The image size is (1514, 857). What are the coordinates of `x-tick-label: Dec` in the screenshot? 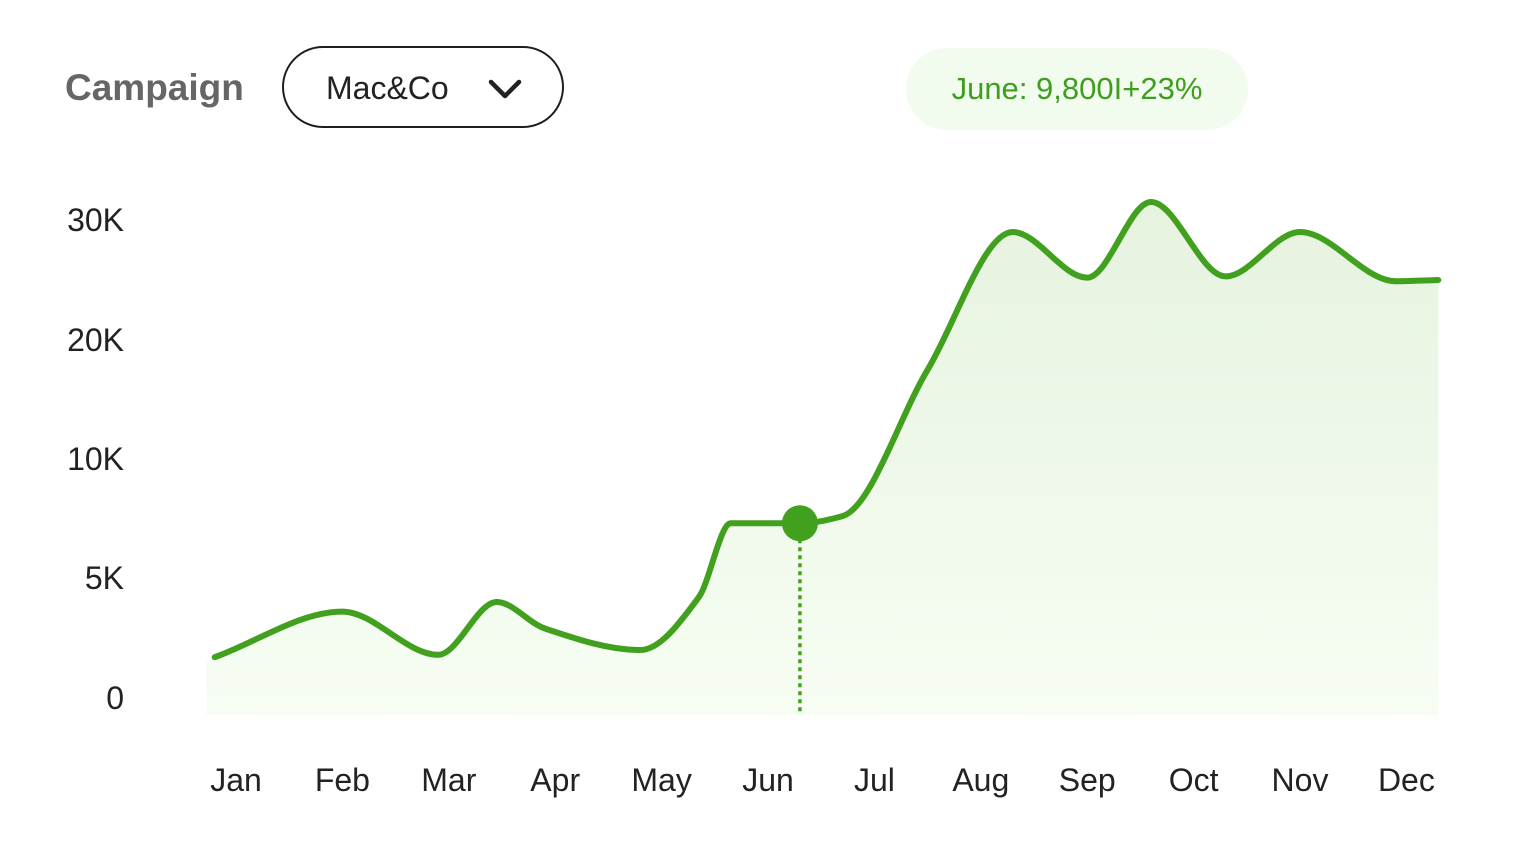 It's located at (1406, 780).